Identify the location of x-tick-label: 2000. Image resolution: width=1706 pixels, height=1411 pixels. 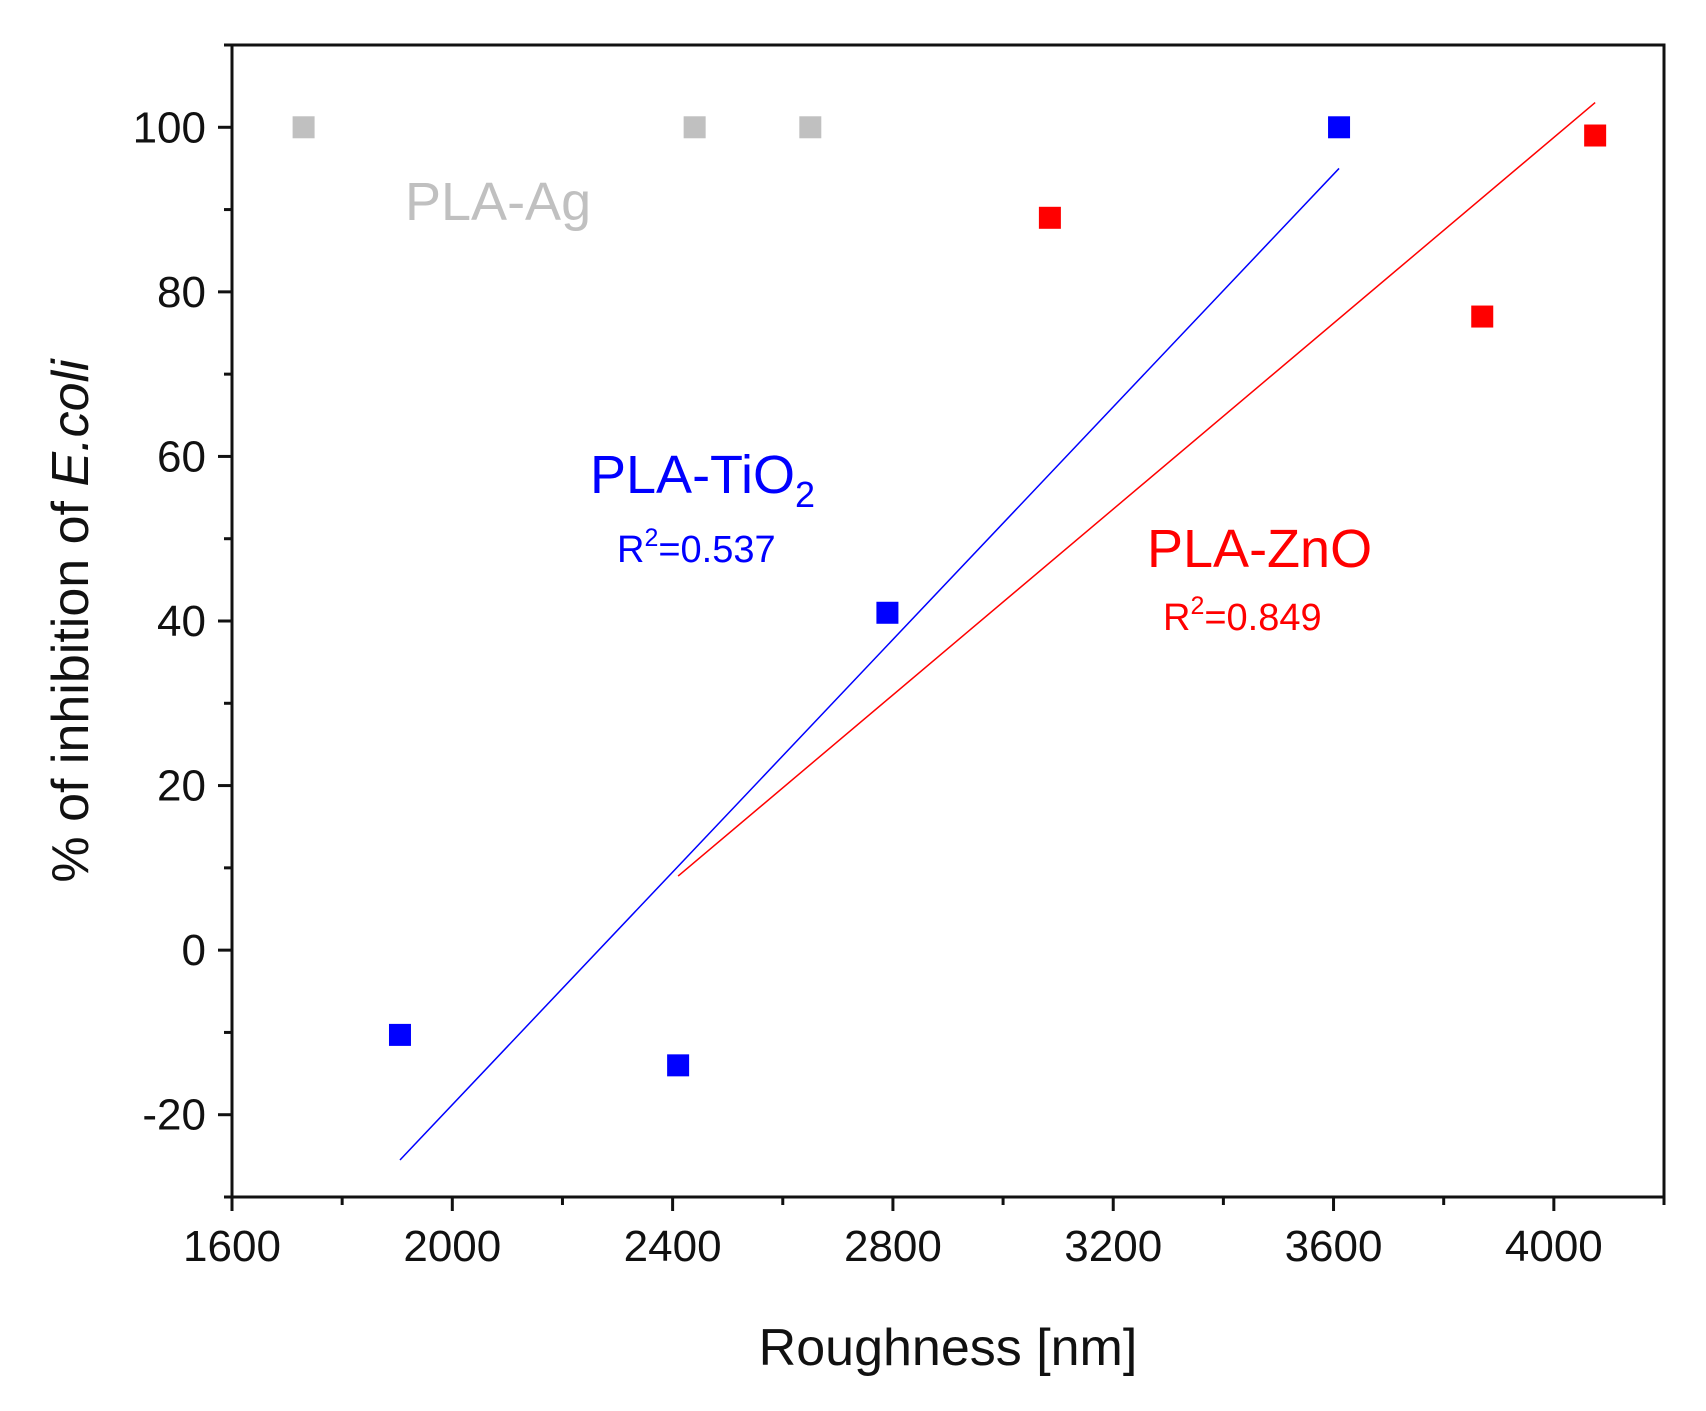
(452, 1246).